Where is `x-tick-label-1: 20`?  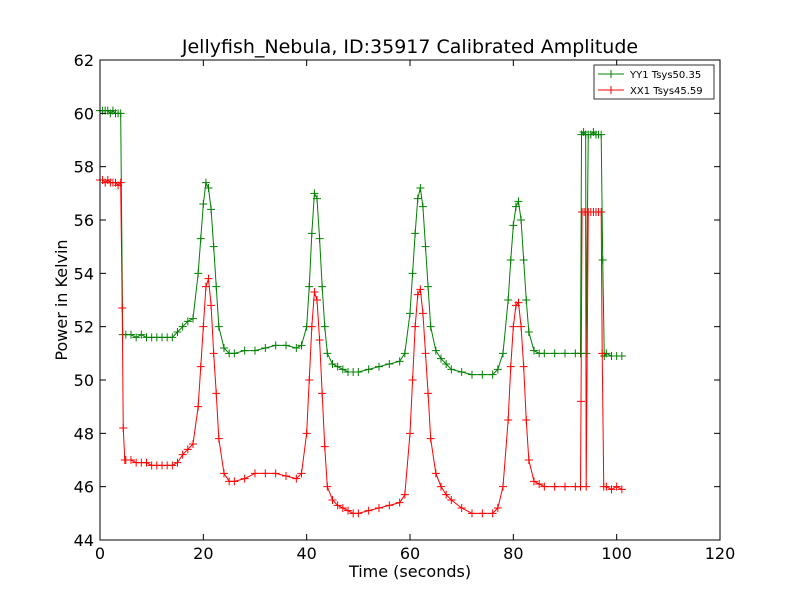
x-tick-label-1: 20 is located at coordinates (203, 553).